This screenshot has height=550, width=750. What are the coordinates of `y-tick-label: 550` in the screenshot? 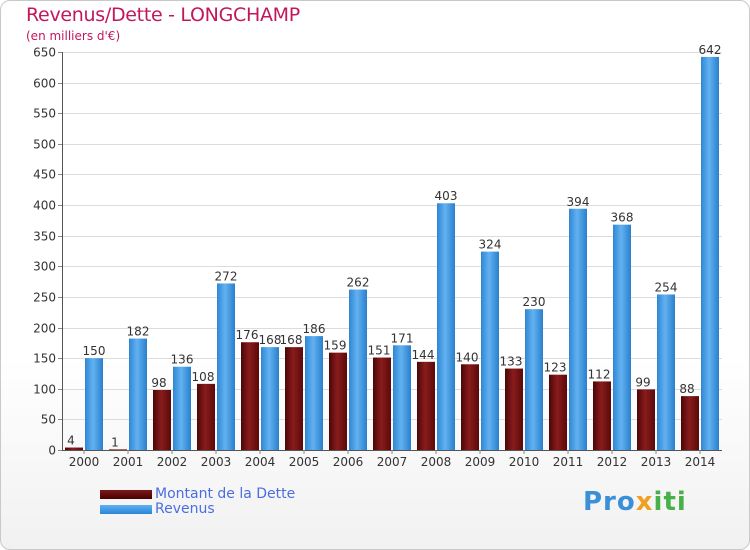 It's located at (44, 114).